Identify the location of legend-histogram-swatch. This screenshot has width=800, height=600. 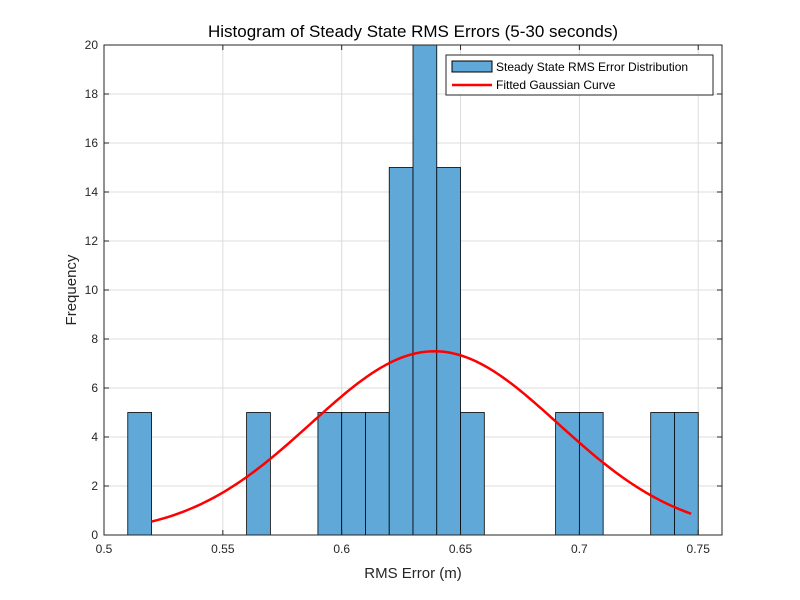
(472, 66).